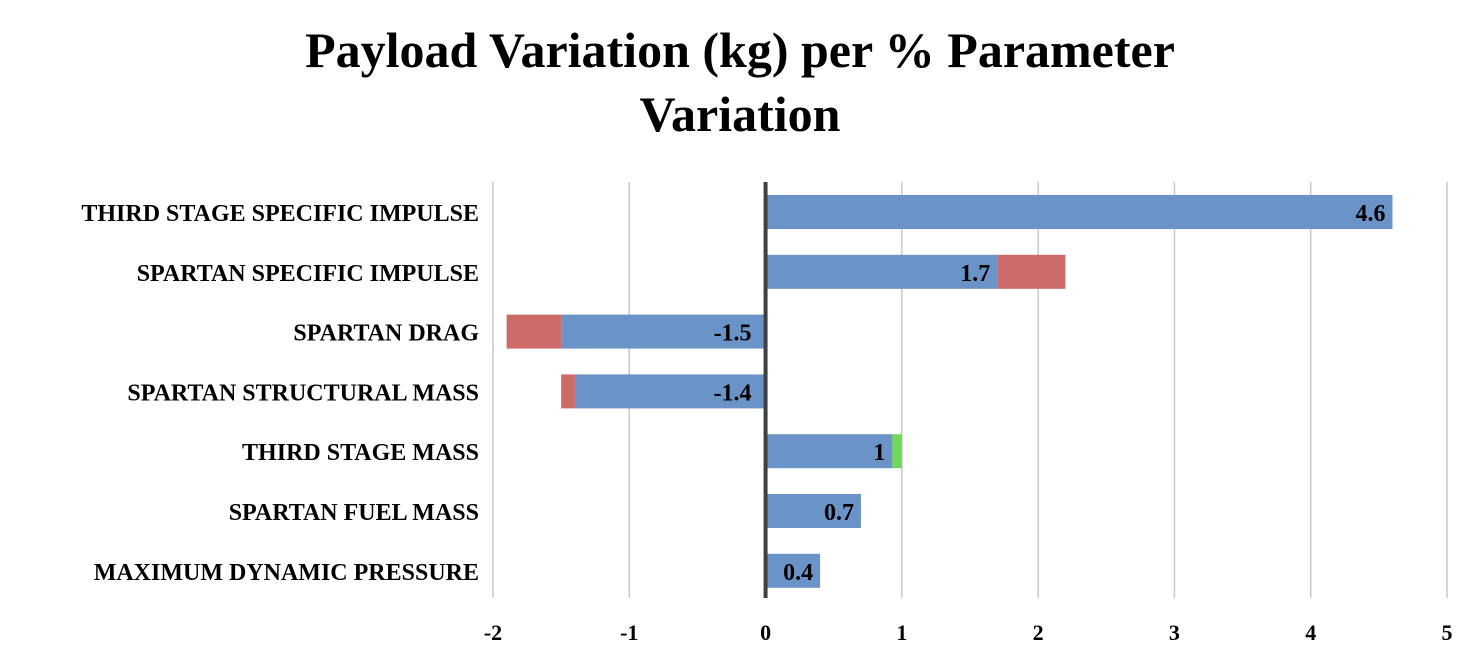 The image size is (1469, 660). What do you see at coordinates (740, 114) in the screenshot?
I see `chart-title-line-2: Variation` at bounding box center [740, 114].